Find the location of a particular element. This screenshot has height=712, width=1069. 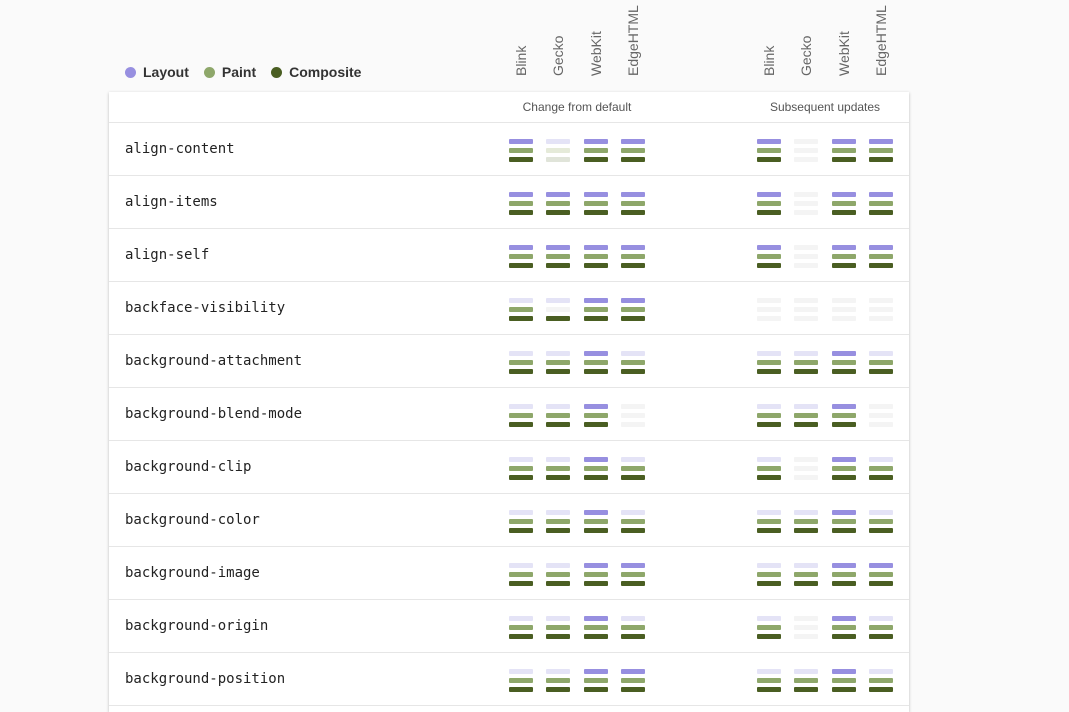

browser-name-label: EdgeHTML is located at coordinates (881, 40).